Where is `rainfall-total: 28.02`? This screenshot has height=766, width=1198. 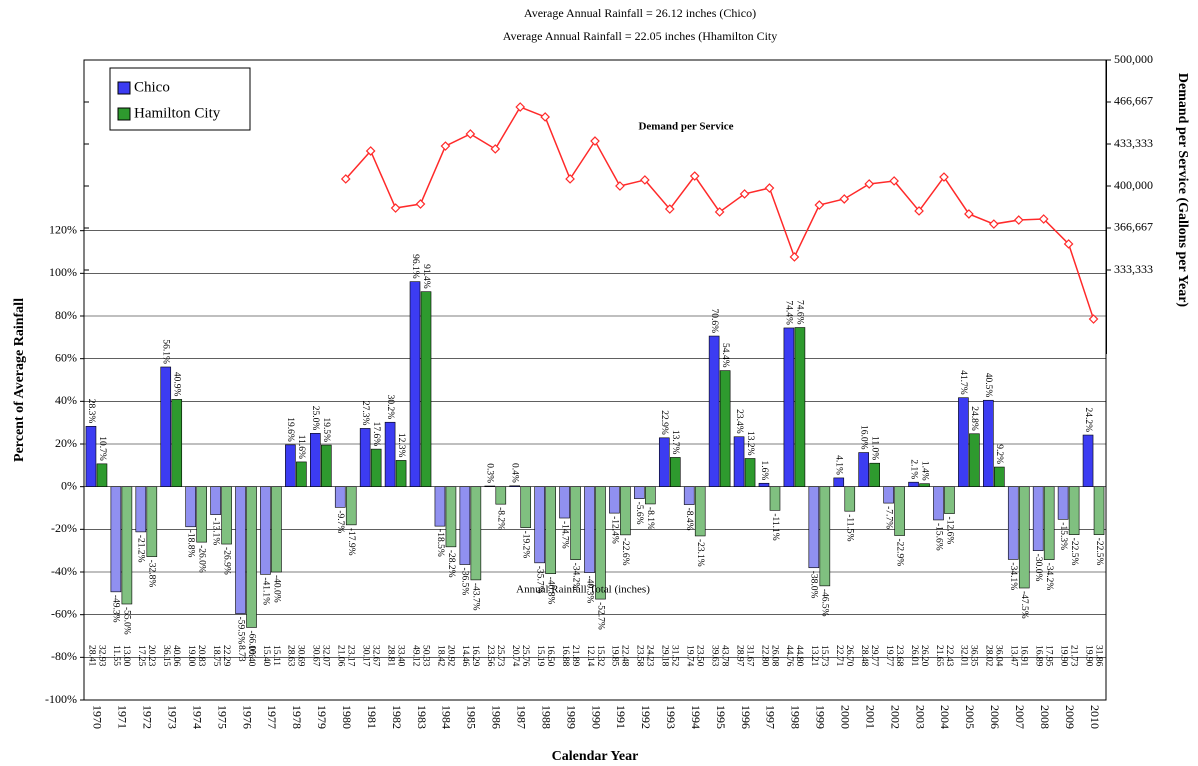 rainfall-total: 28.02 is located at coordinates (989, 656).